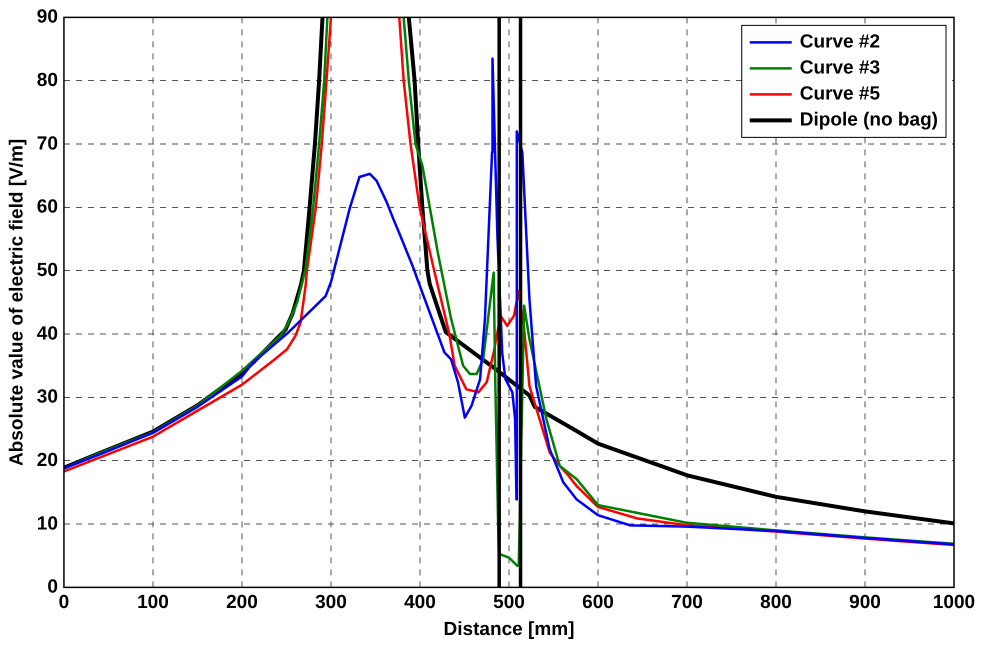 The image size is (984, 645). I want to click on x-tick-label: 500, so click(509, 603).